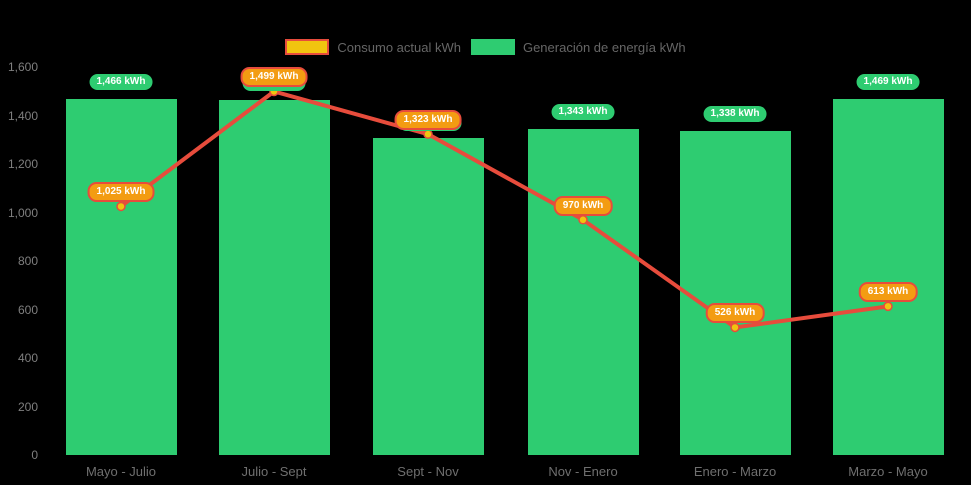 Image resolution: width=971 pixels, height=485 pixels. What do you see at coordinates (27, 406) in the screenshot?
I see `y-axis-tick-label: 200` at bounding box center [27, 406].